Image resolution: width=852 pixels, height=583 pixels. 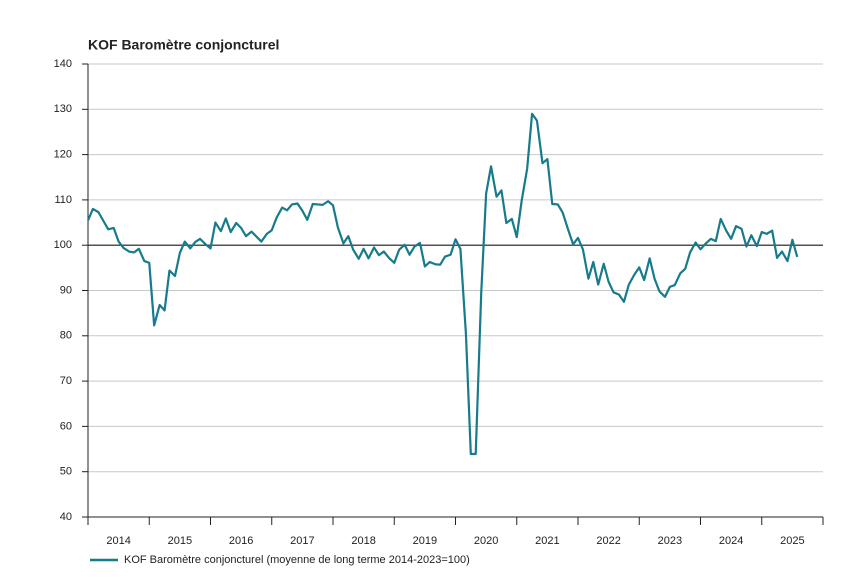 What do you see at coordinates (241, 541) in the screenshot?
I see `x-tick-label: 2016` at bounding box center [241, 541].